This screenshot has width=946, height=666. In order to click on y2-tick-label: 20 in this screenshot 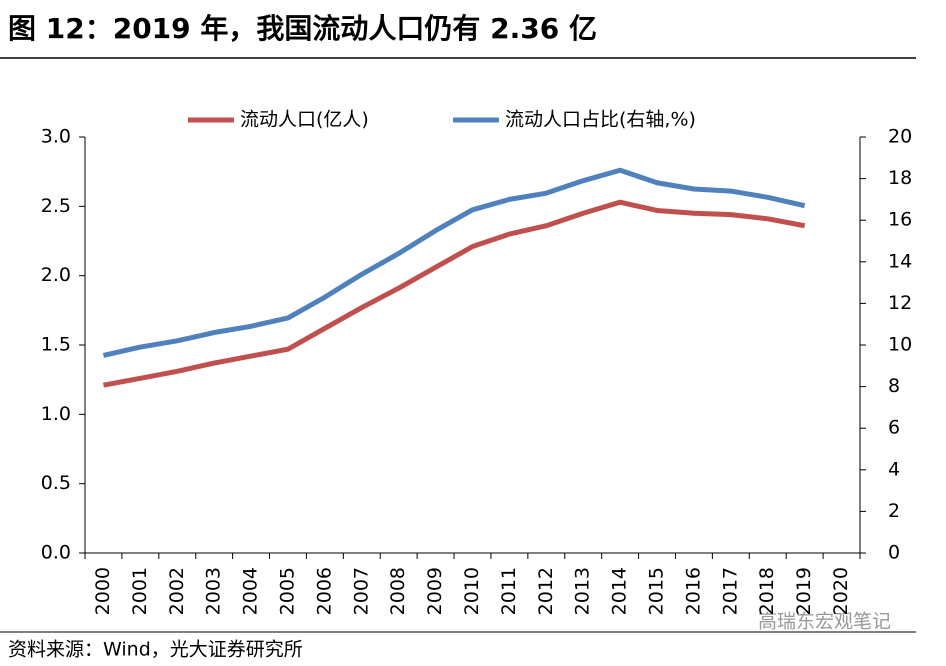, I will do `click(900, 137)`.